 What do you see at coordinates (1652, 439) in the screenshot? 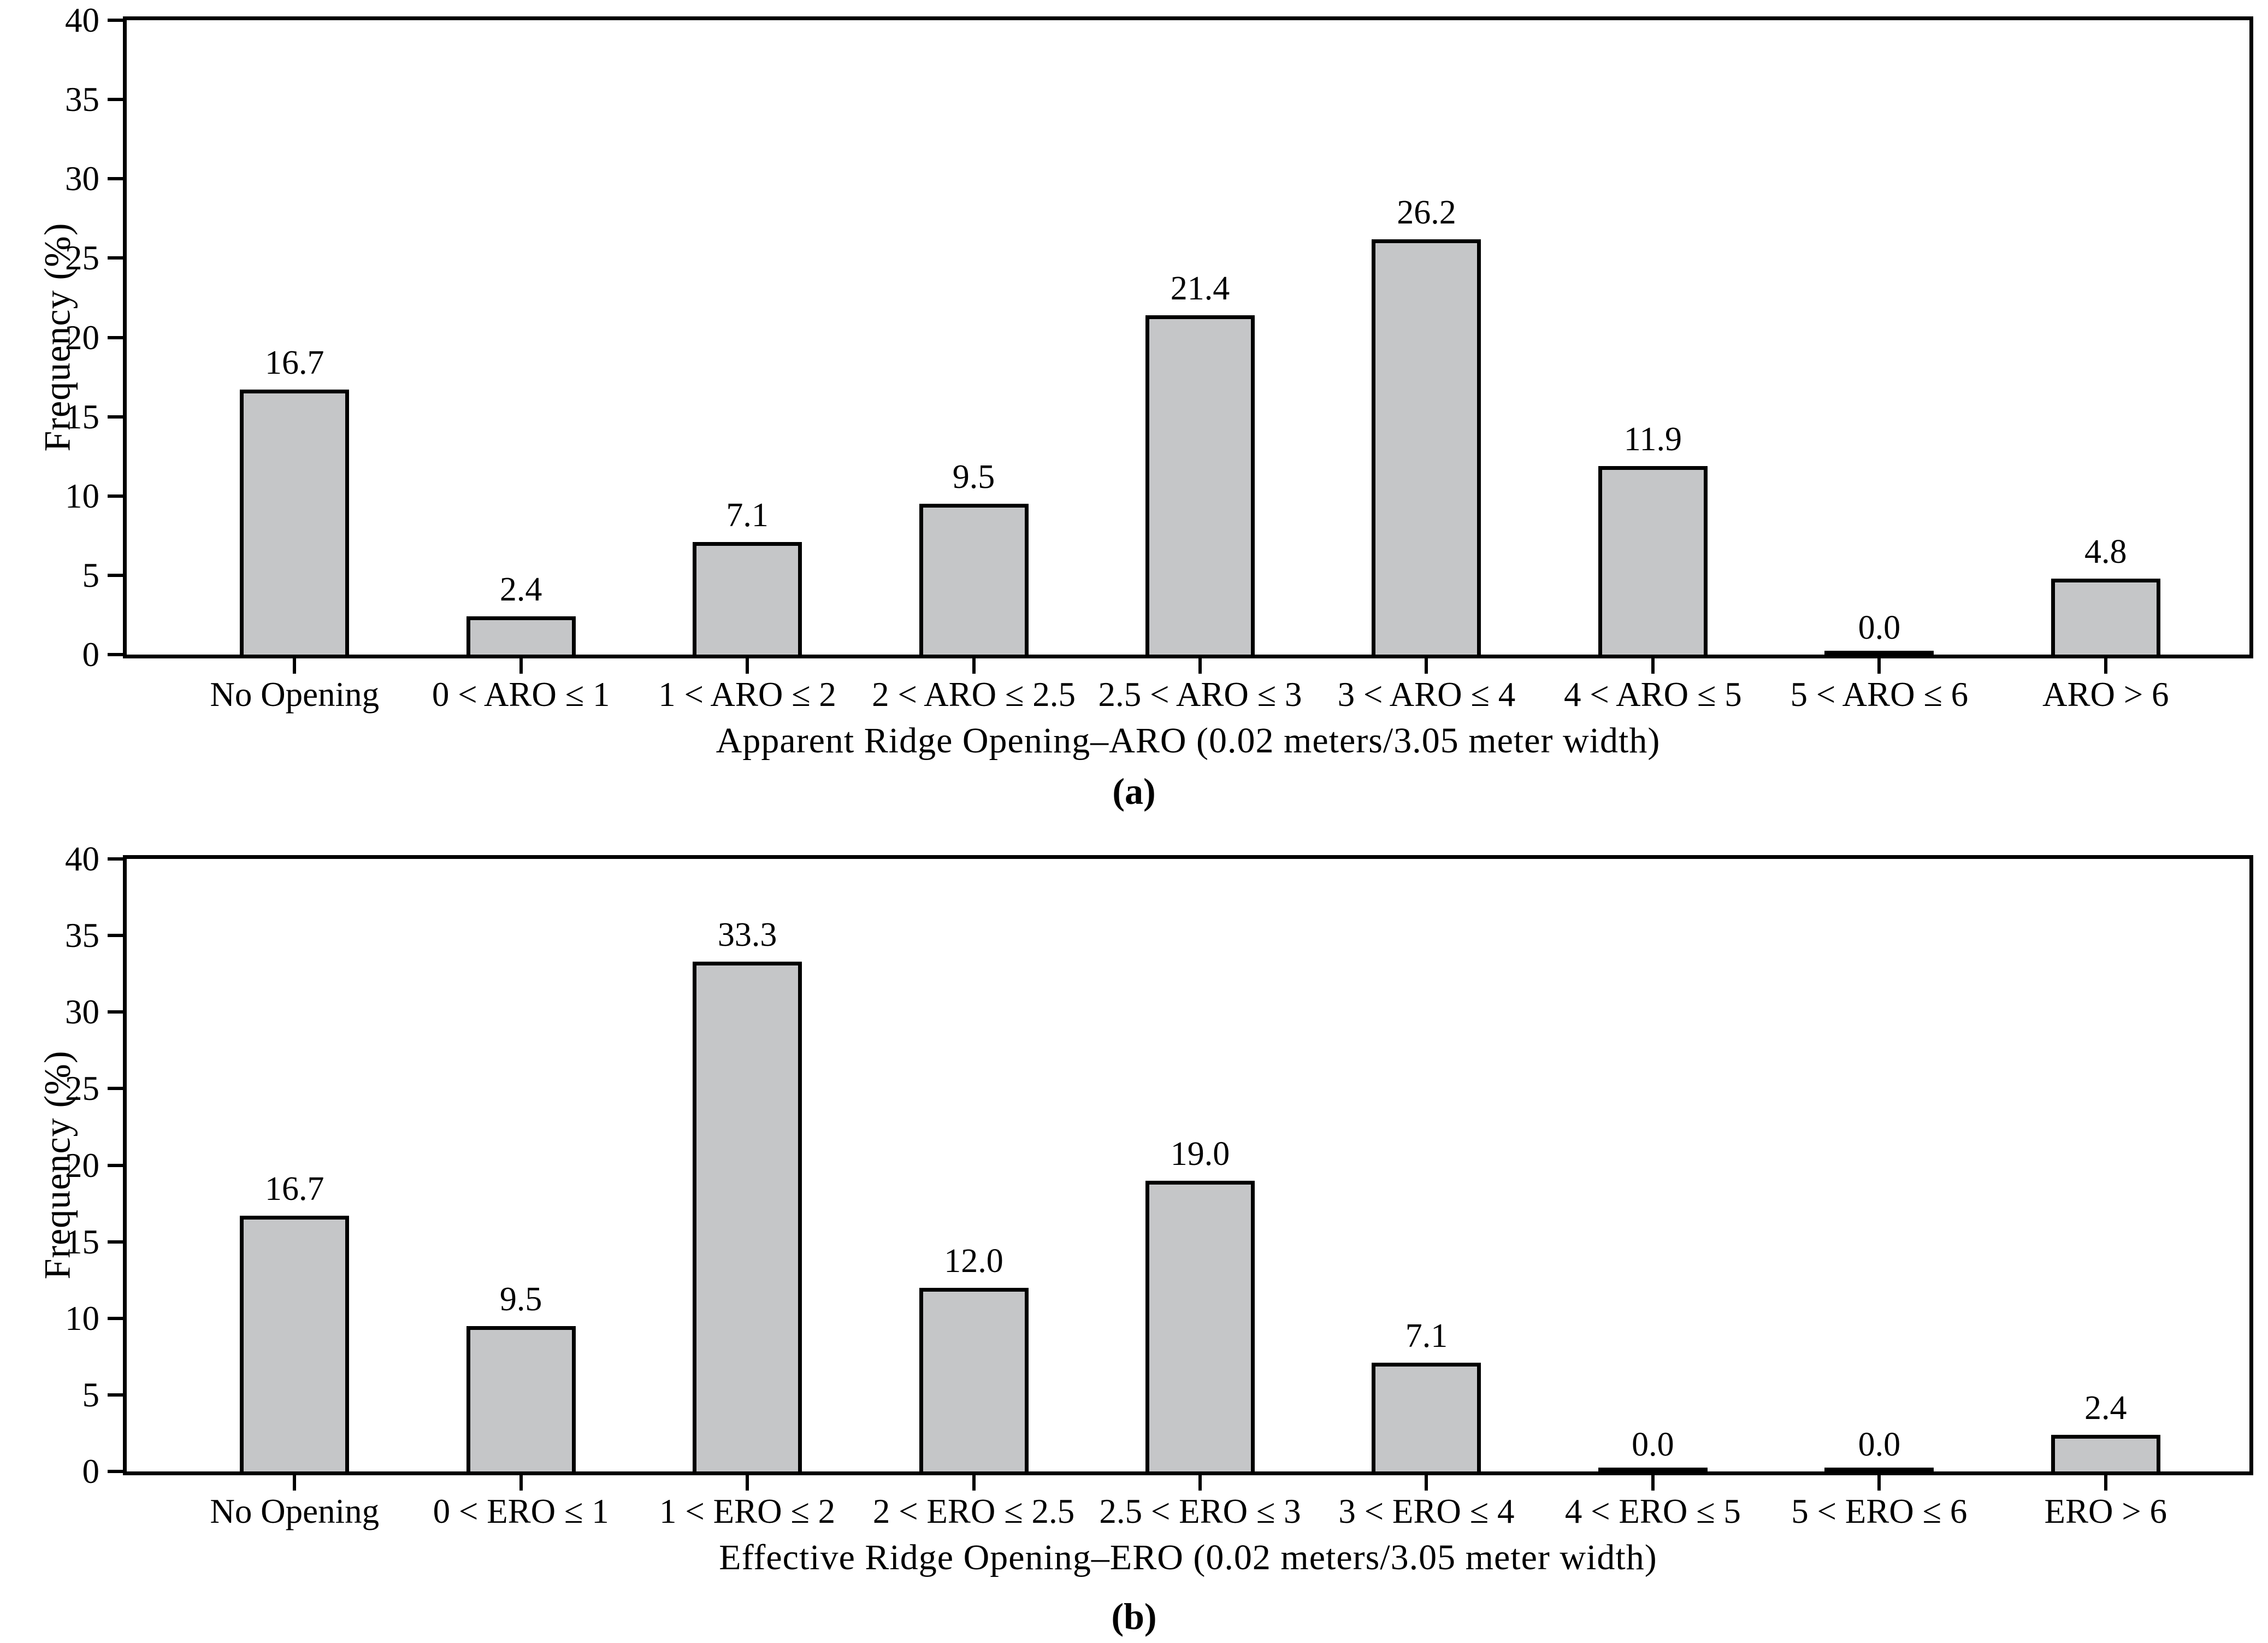
I see `bar-value-label: 11.9` at bounding box center [1652, 439].